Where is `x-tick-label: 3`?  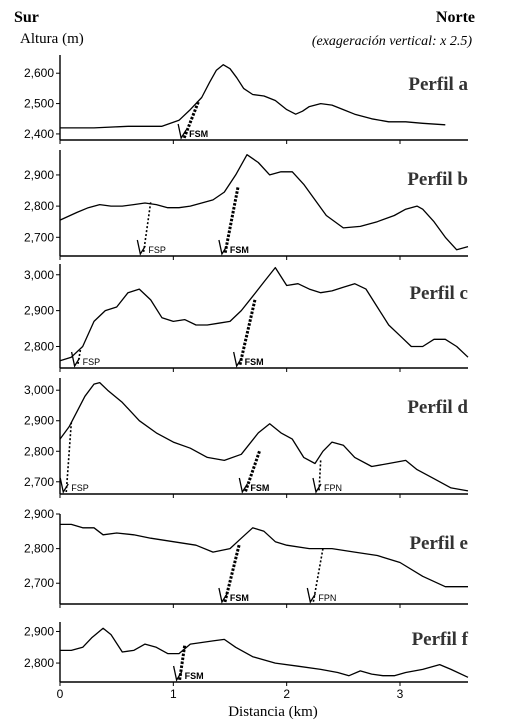 x-tick-label: 3 is located at coordinates (400, 694).